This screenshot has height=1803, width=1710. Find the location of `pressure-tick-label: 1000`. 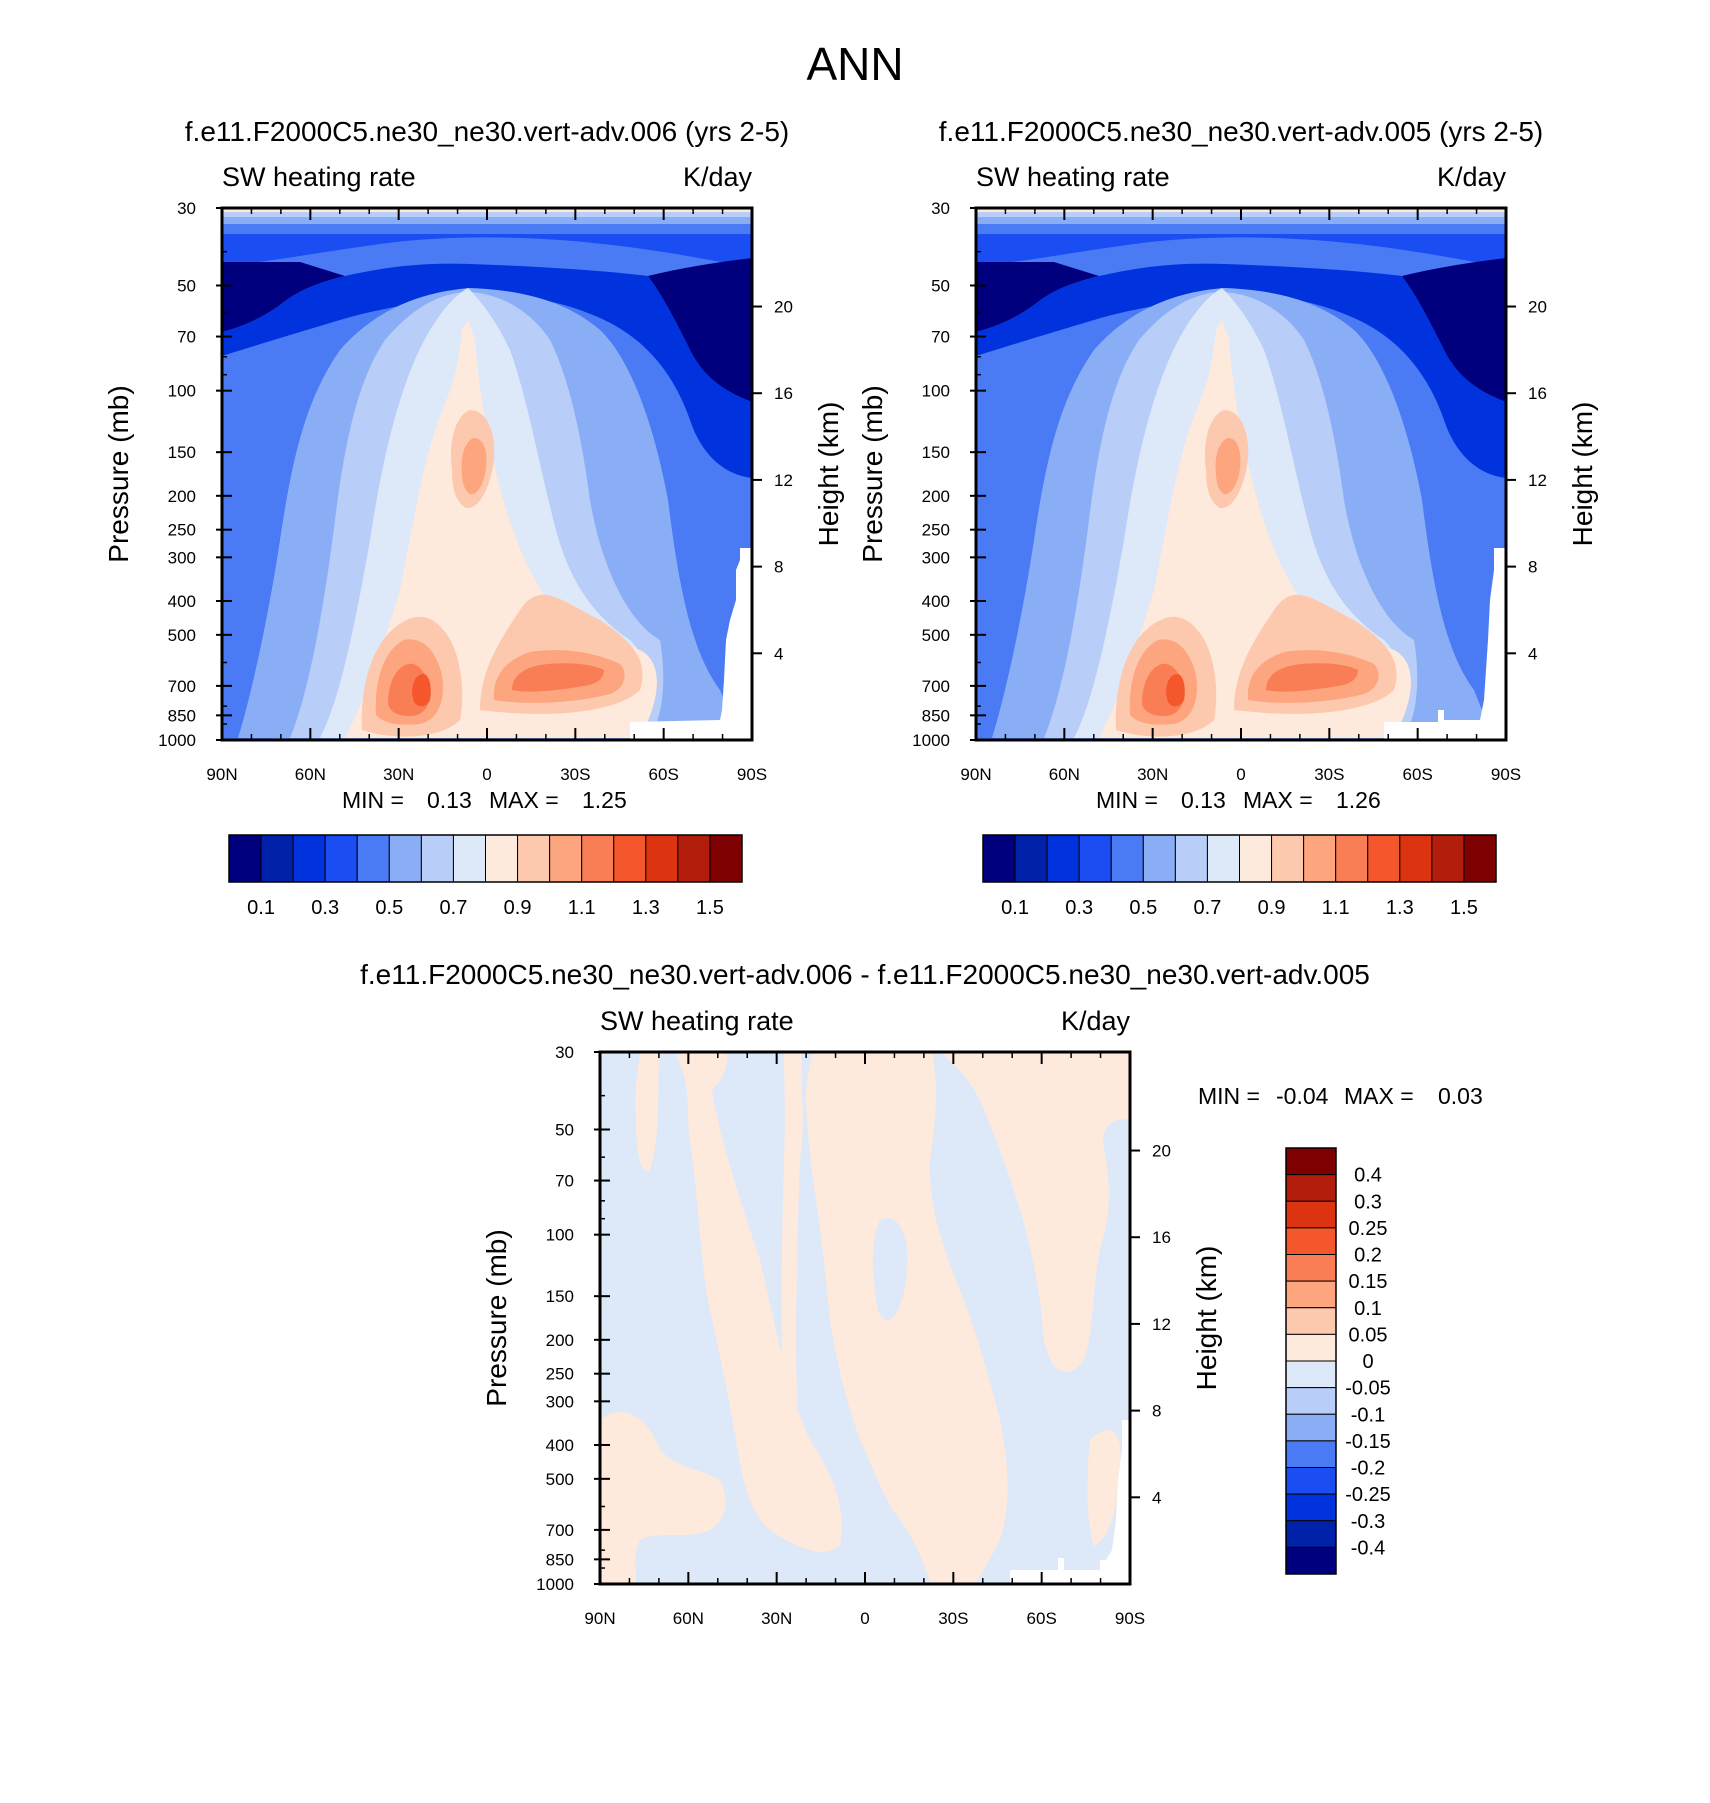

pressure-tick-label: 1000 is located at coordinates (555, 1584).